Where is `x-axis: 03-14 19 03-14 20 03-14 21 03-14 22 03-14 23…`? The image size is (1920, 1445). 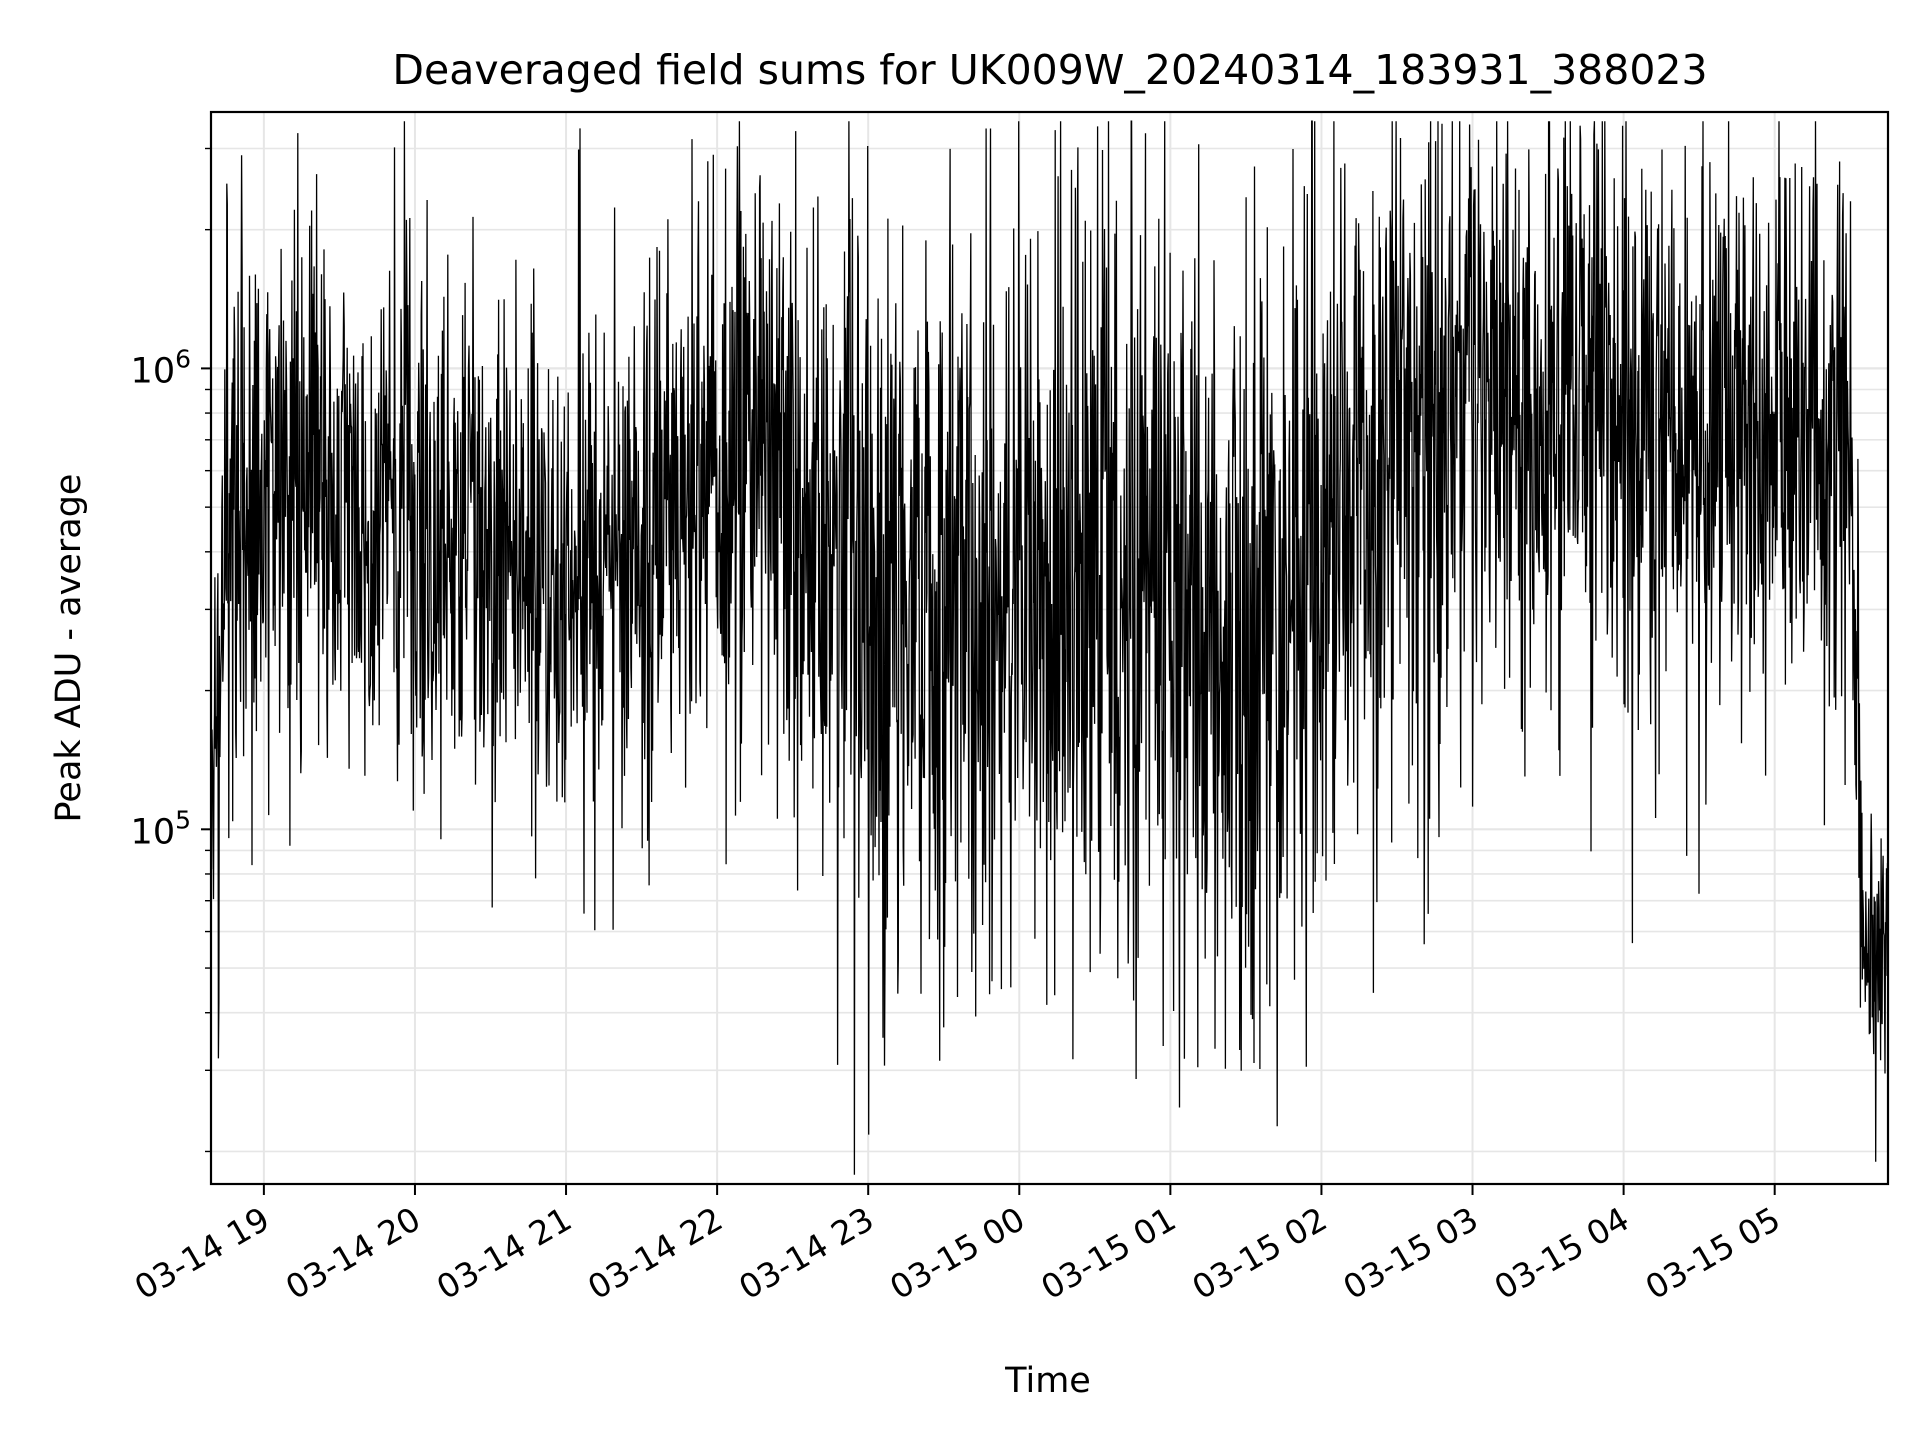 x-axis: 03-14 19 03-14 20 03-14 21 03-14 22 03-14 23… is located at coordinates (957, 1245).